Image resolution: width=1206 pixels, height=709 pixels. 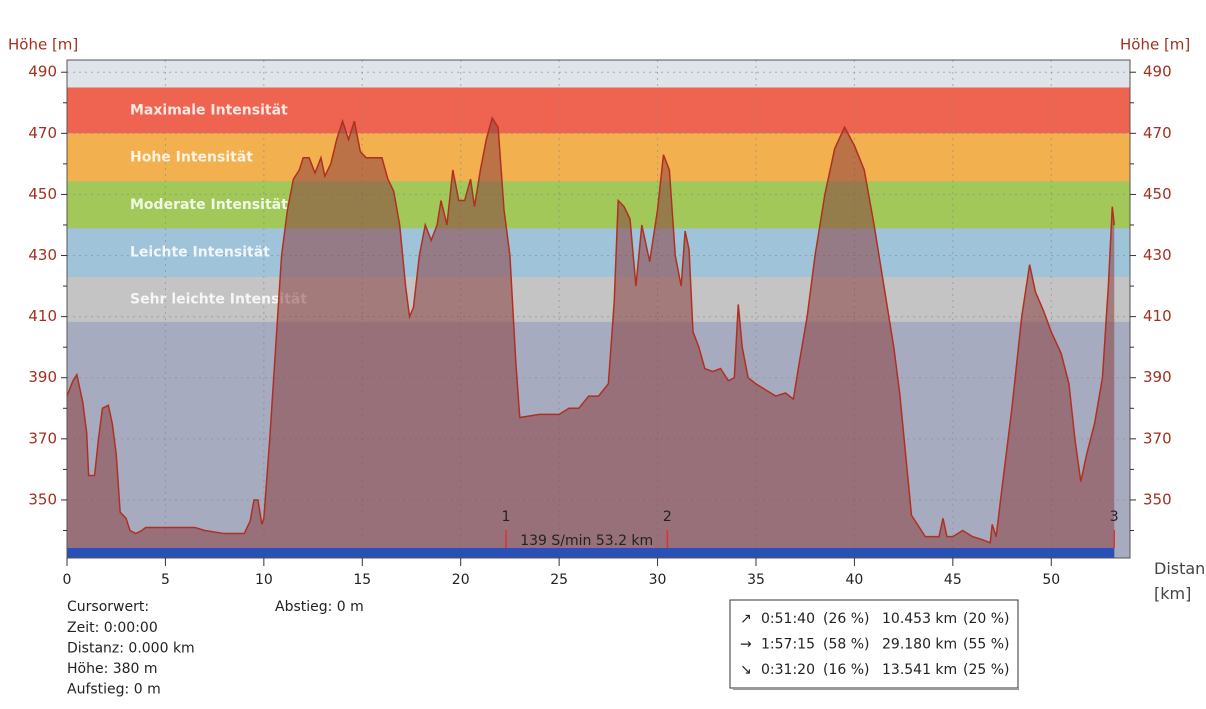 What do you see at coordinates (112, 669) in the screenshot?
I see `cursor-line: Höhe: 380 m` at bounding box center [112, 669].